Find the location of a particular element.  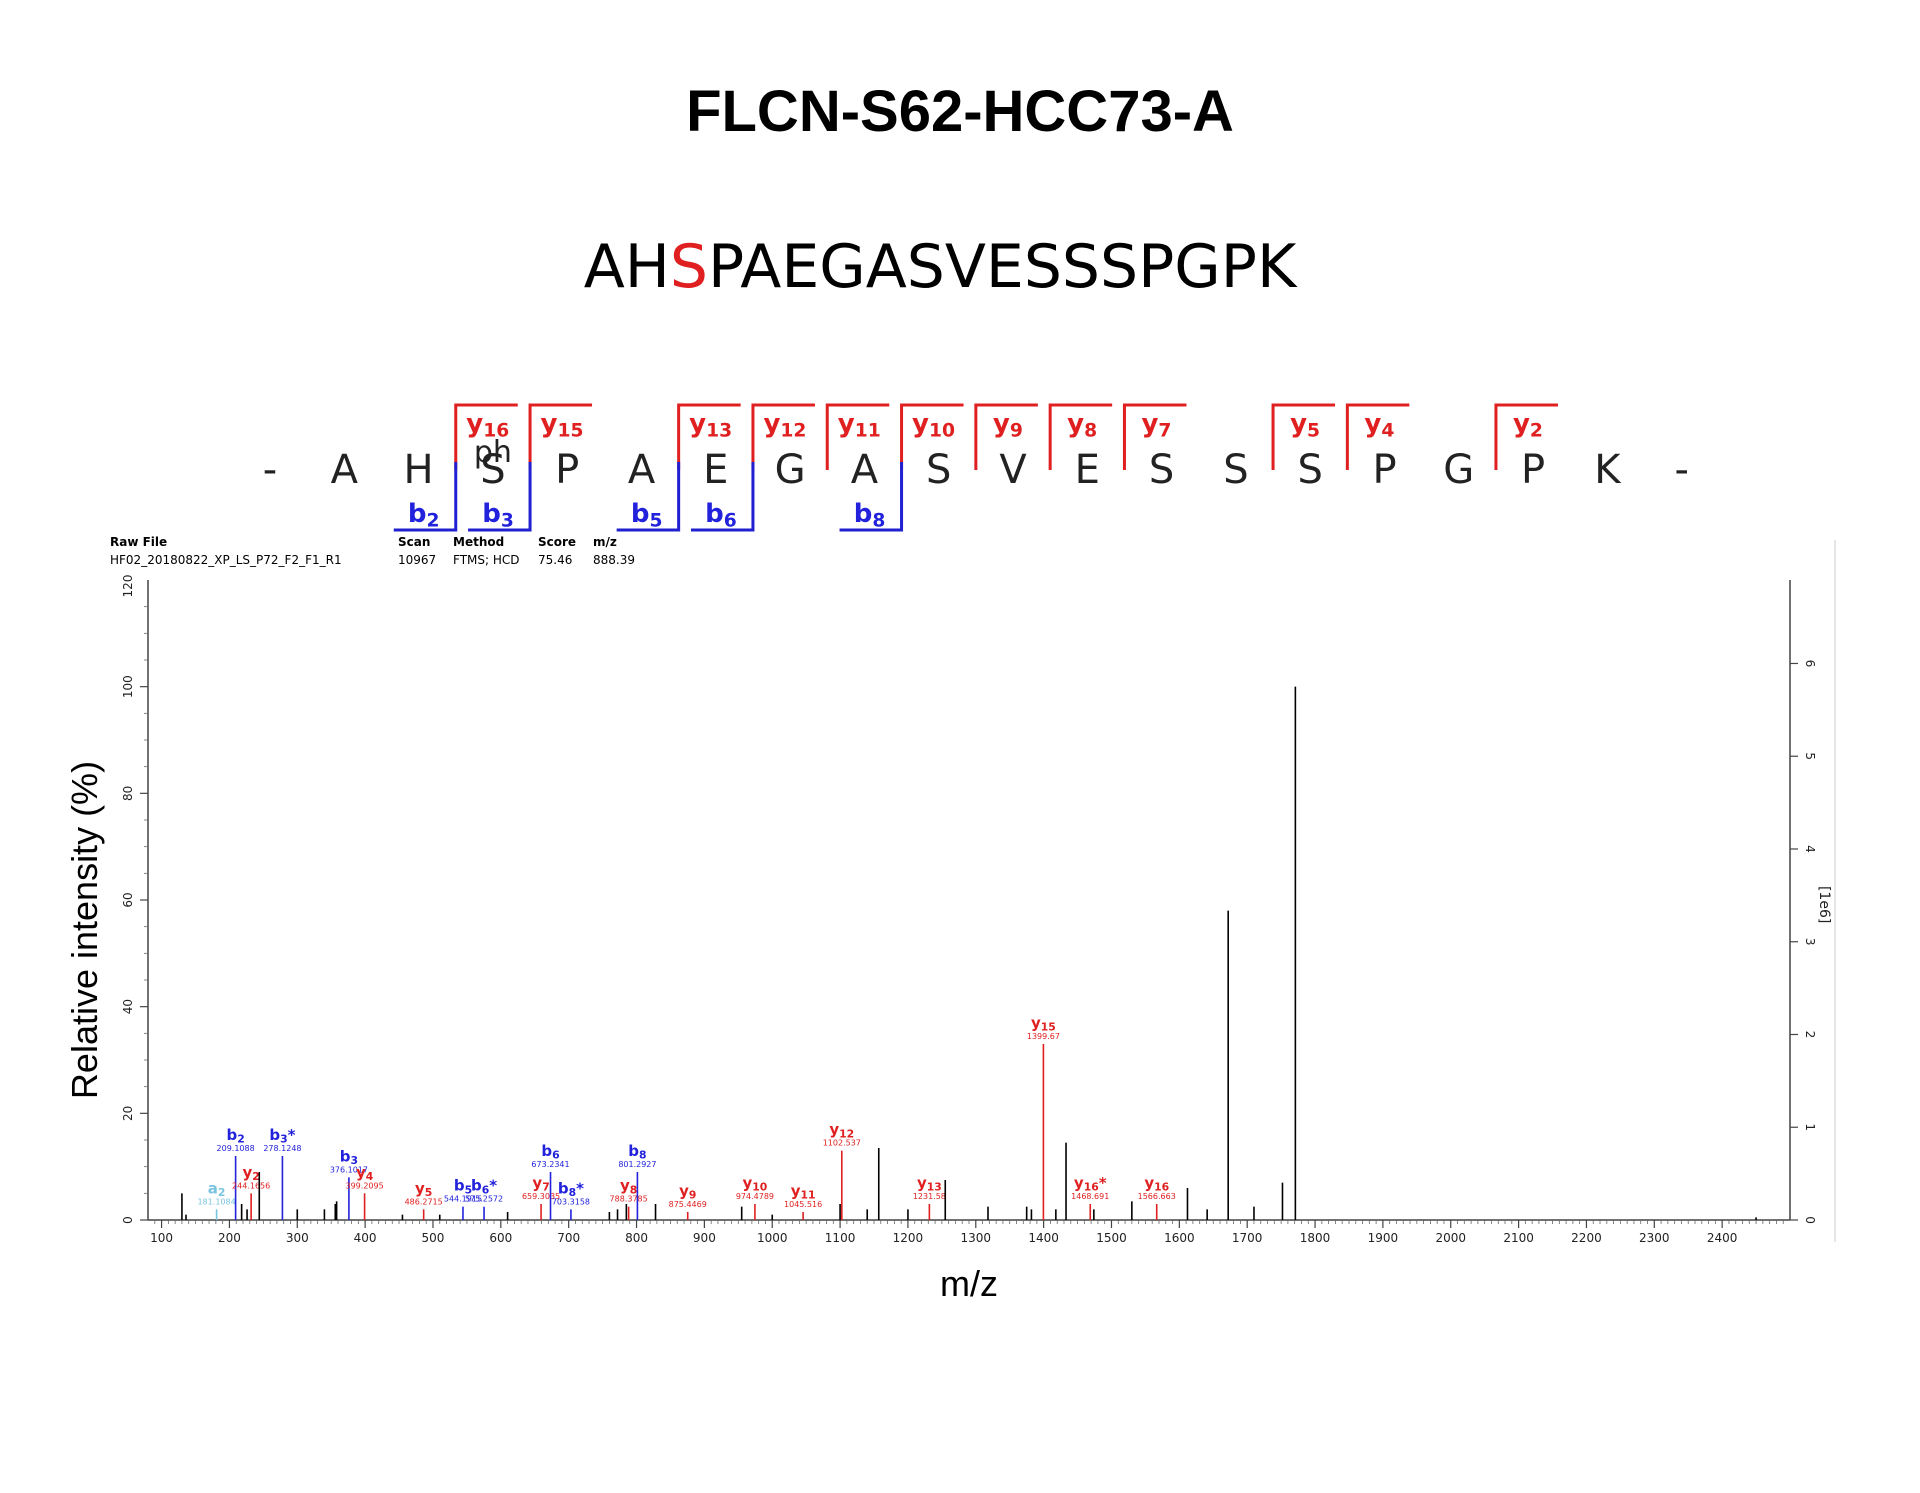

x-tick-label-500: 500 is located at coordinates (433, 1238).